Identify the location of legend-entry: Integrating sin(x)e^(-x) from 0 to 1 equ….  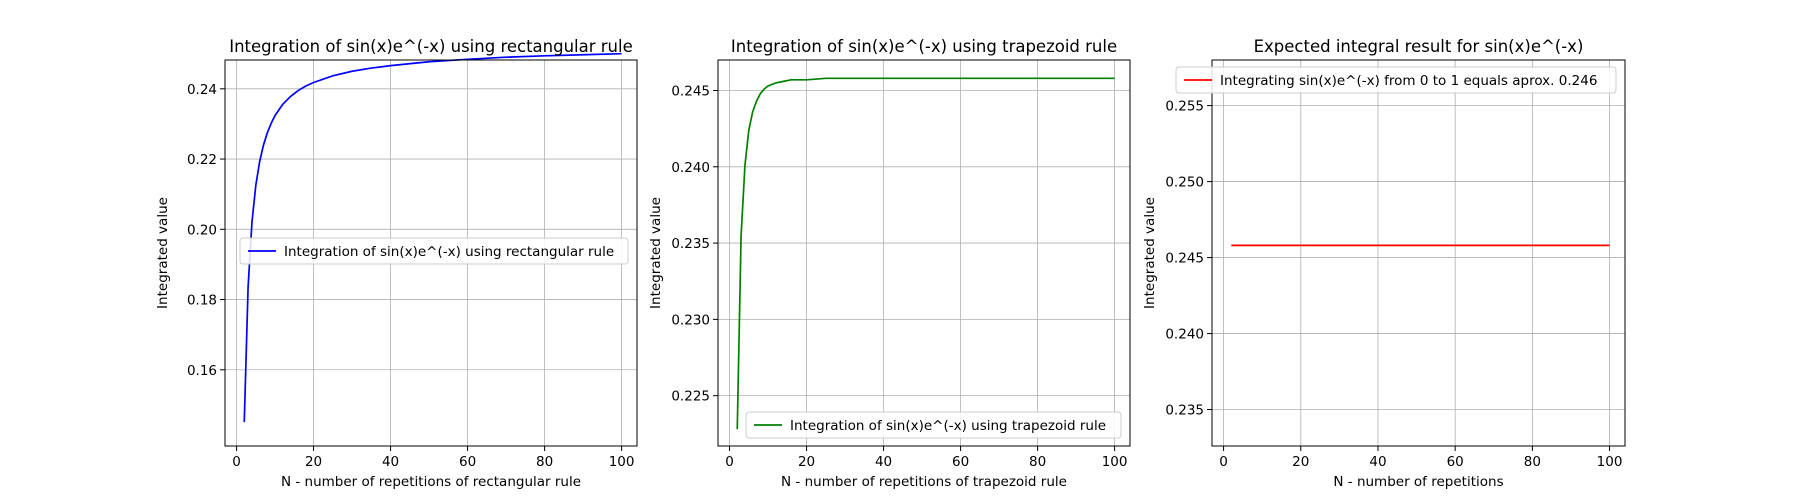
(1408, 81).